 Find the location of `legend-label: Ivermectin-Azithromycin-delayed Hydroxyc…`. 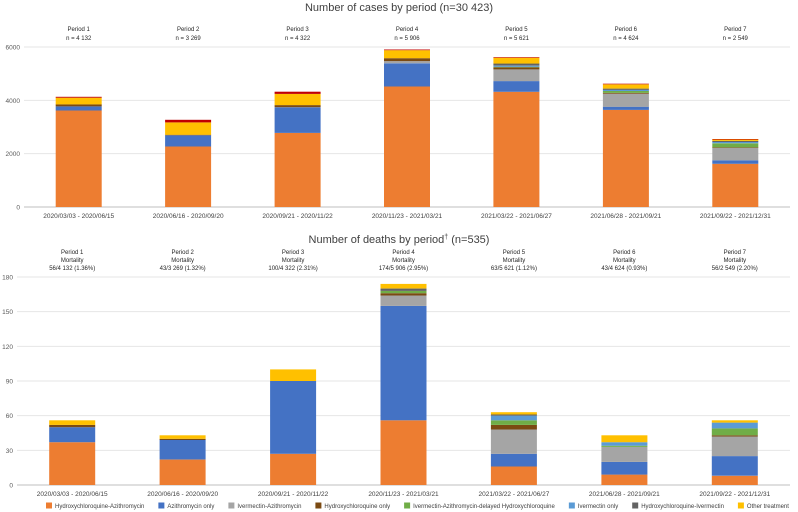

legend-label: Ivermectin-Azithromycin-delayed Hydroxyc… is located at coordinates (484, 507).